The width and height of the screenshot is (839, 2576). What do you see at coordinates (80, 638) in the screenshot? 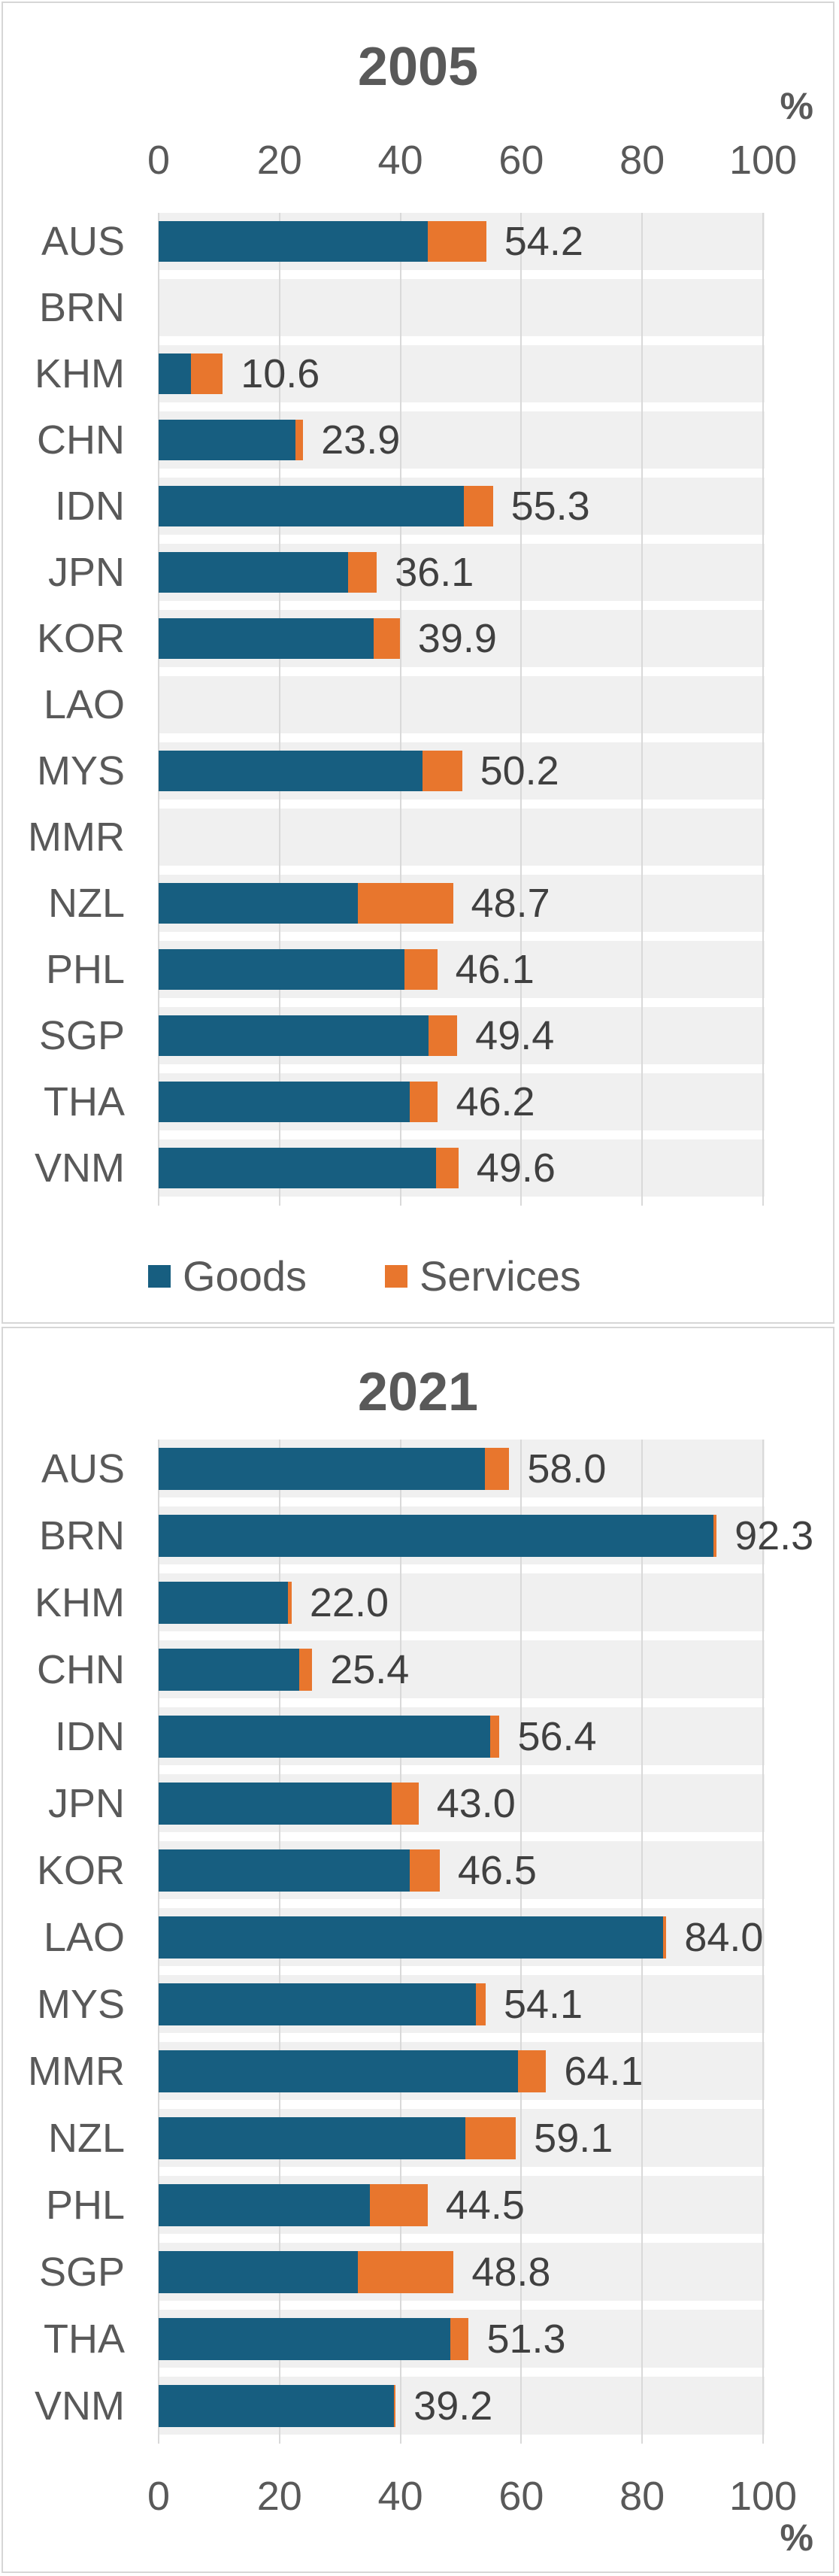
I see `category-label: KOR` at bounding box center [80, 638].